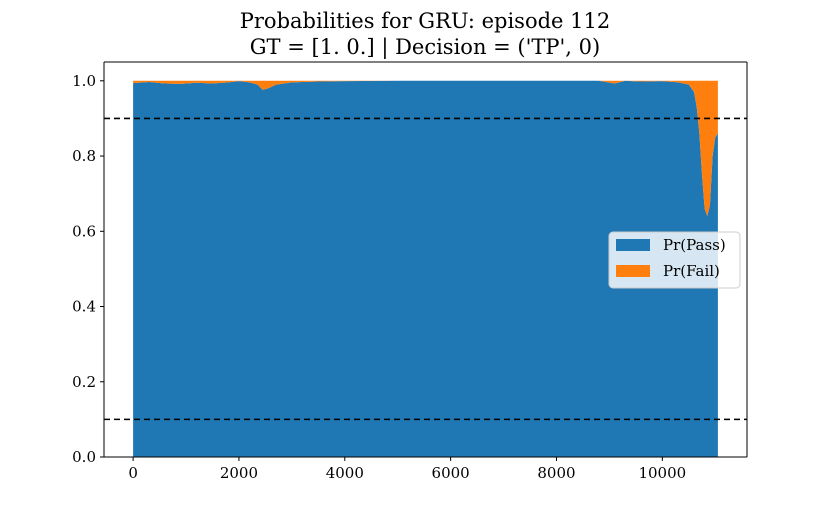 This screenshot has width=830, height=513. I want to click on legend: Pr(Pass) Pr(Fail), so click(674, 260).